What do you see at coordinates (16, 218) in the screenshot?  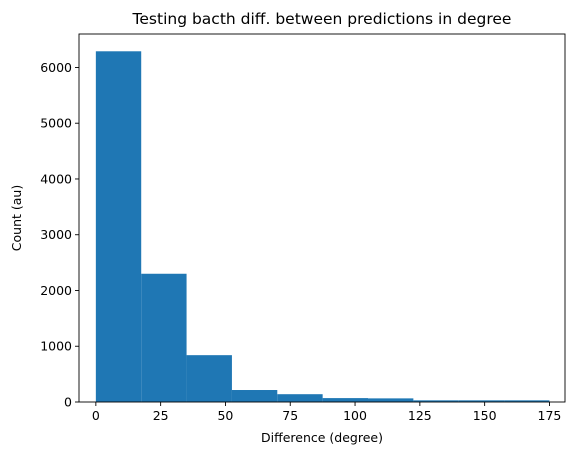 I see `y-axis-label: Count (au)` at bounding box center [16, 218].